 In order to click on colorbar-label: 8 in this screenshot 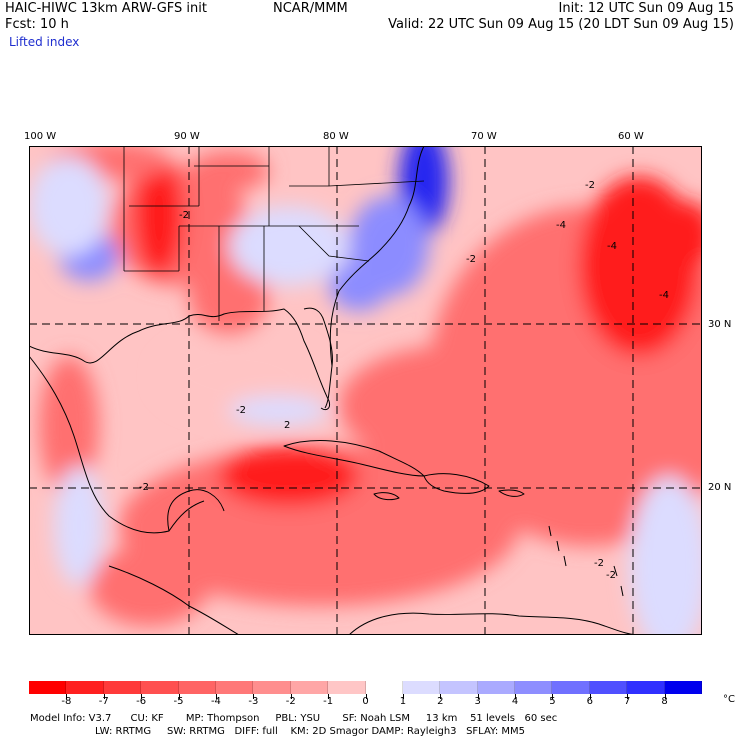, I will do `click(664, 701)`.